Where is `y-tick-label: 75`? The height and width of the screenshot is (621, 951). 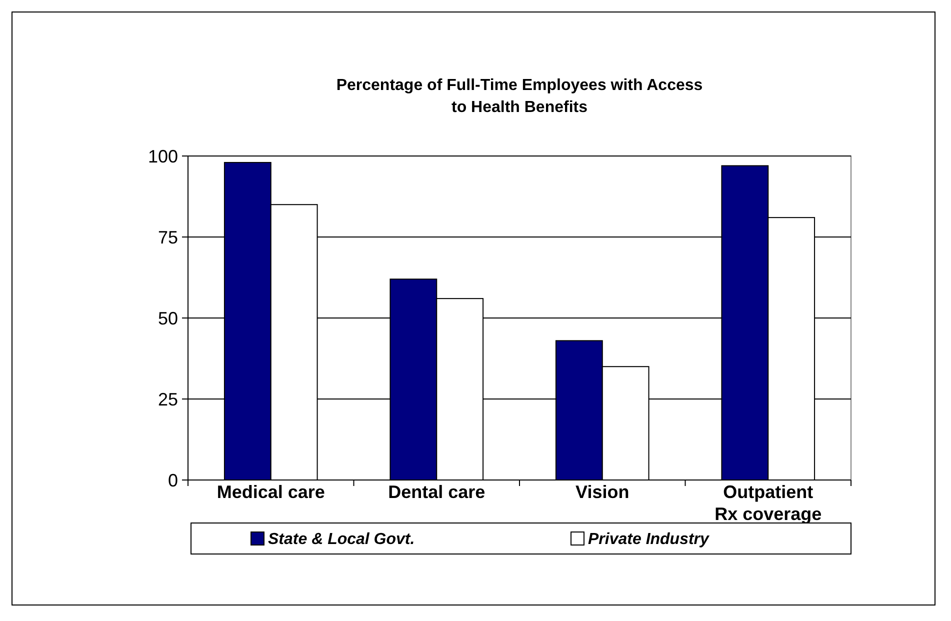
y-tick-label: 75 is located at coordinates (168, 237).